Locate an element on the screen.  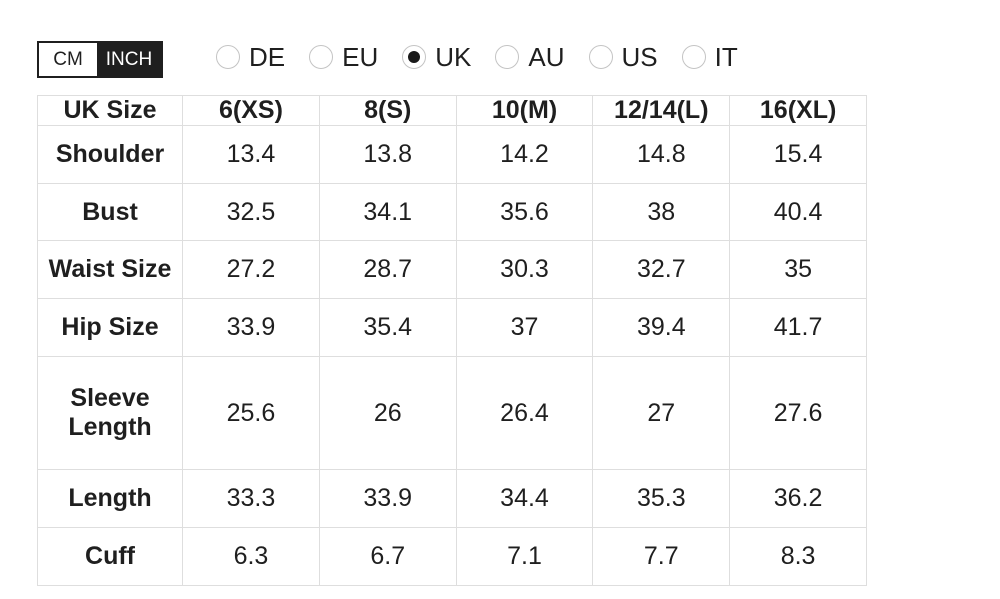
measurement-row-label: Waist Size is located at coordinates (110, 270).